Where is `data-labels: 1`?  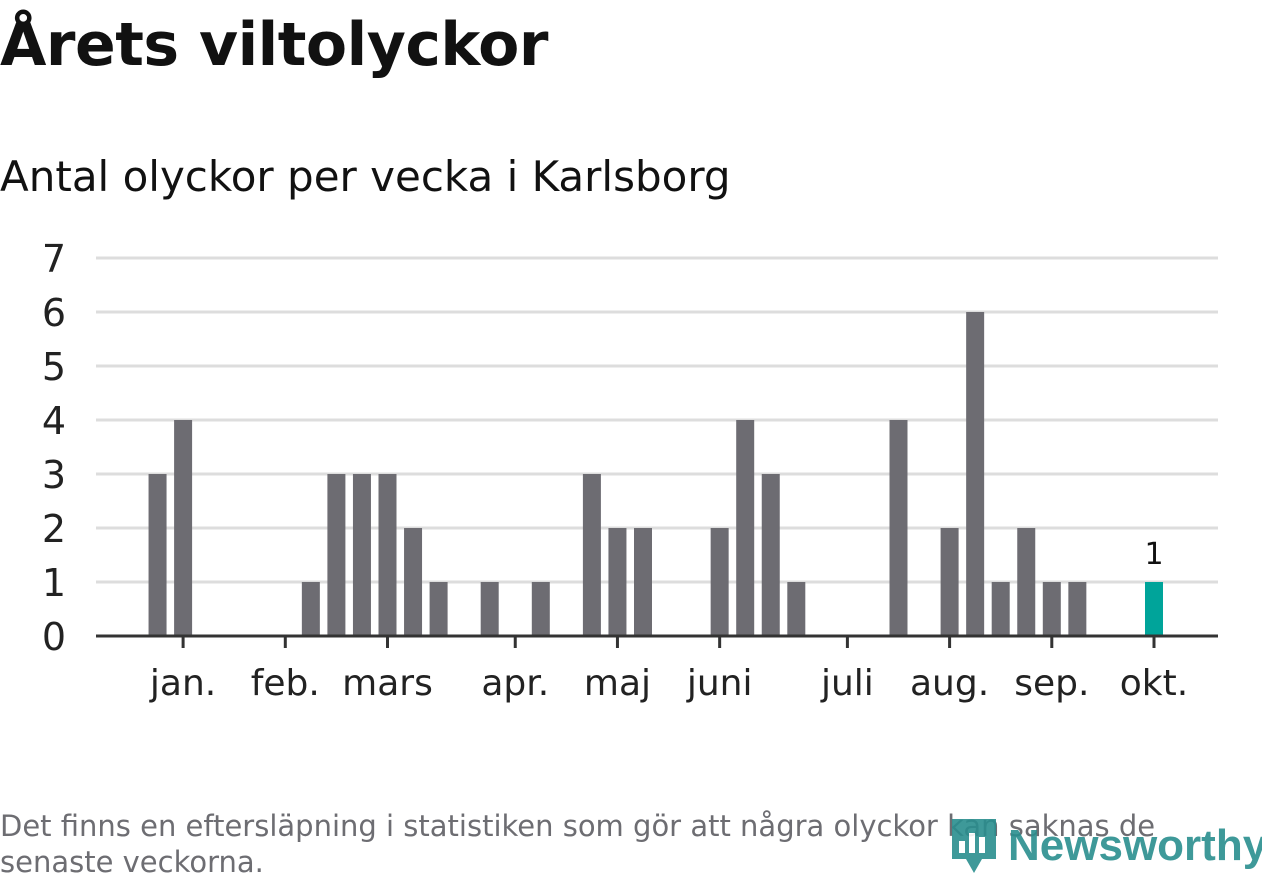
data-labels: 1 is located at coordinates (1153, 554).